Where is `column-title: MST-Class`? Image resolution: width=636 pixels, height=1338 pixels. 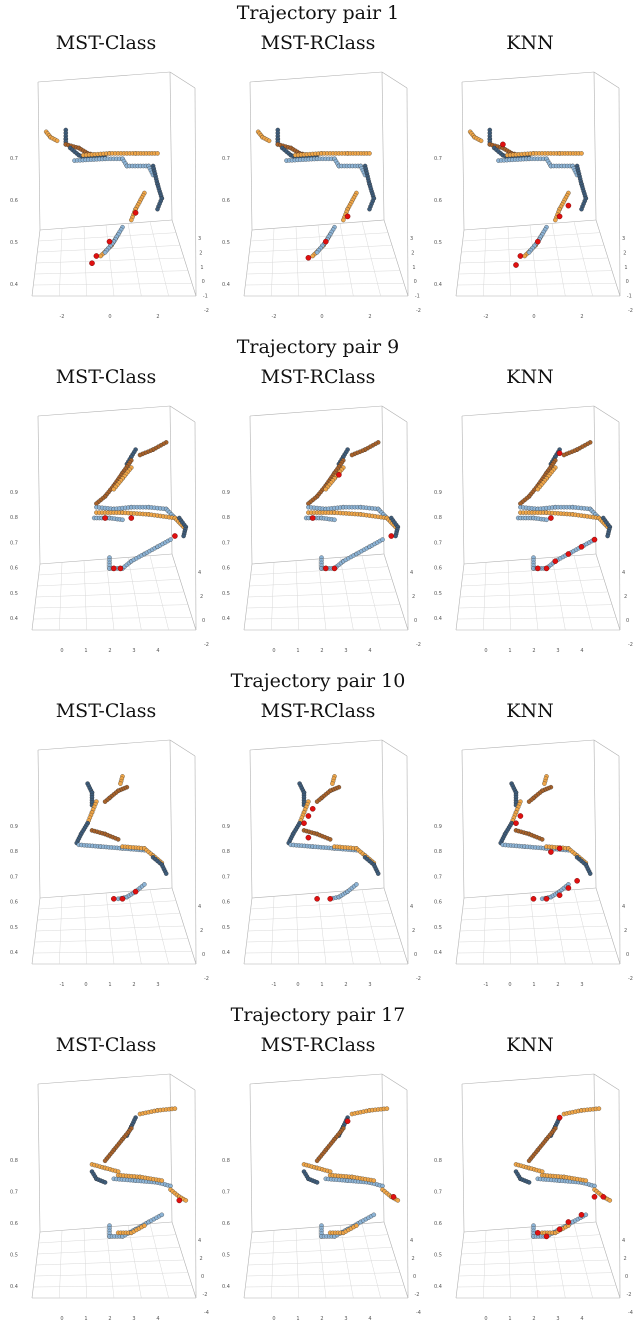
column-title: MST-Class is located at coordinates (106, 43).